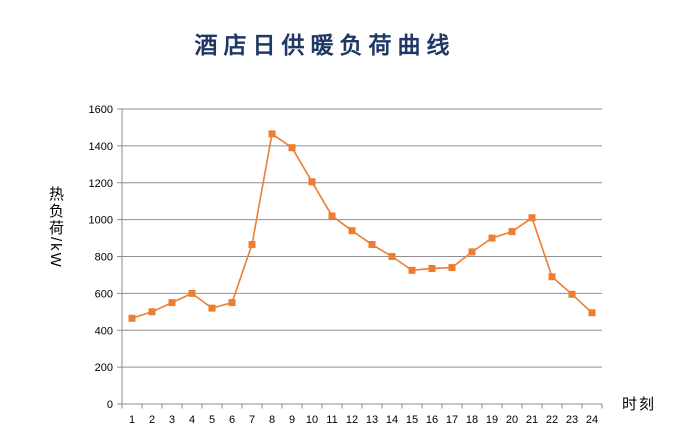  Describe the element at coordinates (492, 420) in the screenshot. I see `x-tick-label: 19` at that location.